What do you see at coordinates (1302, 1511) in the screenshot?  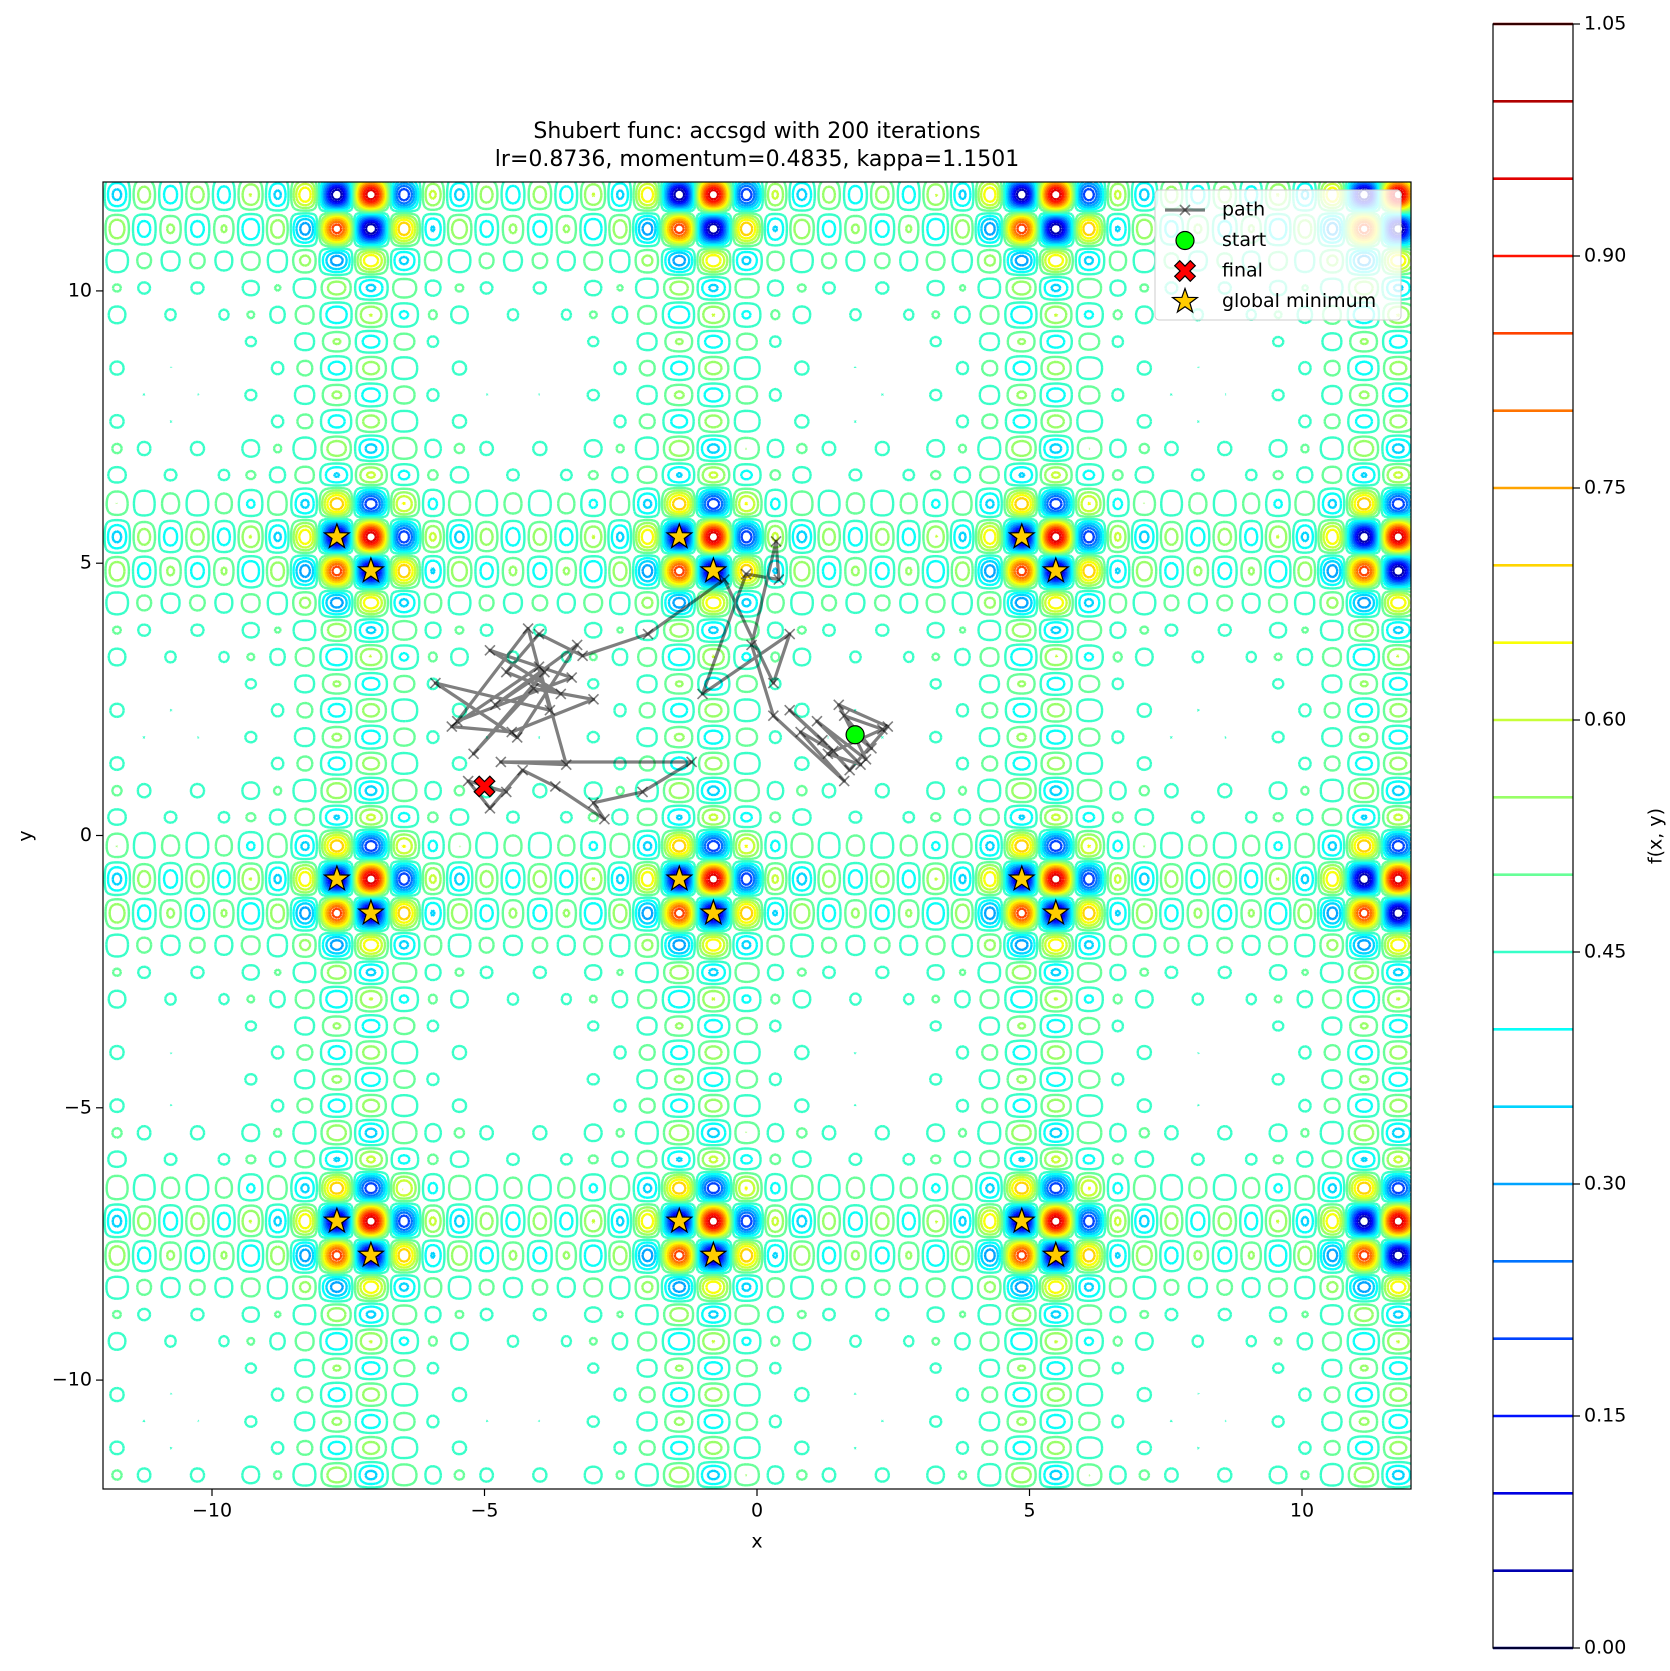 I see `x-tick-label: 10` at bounding box center [1302, 1511].